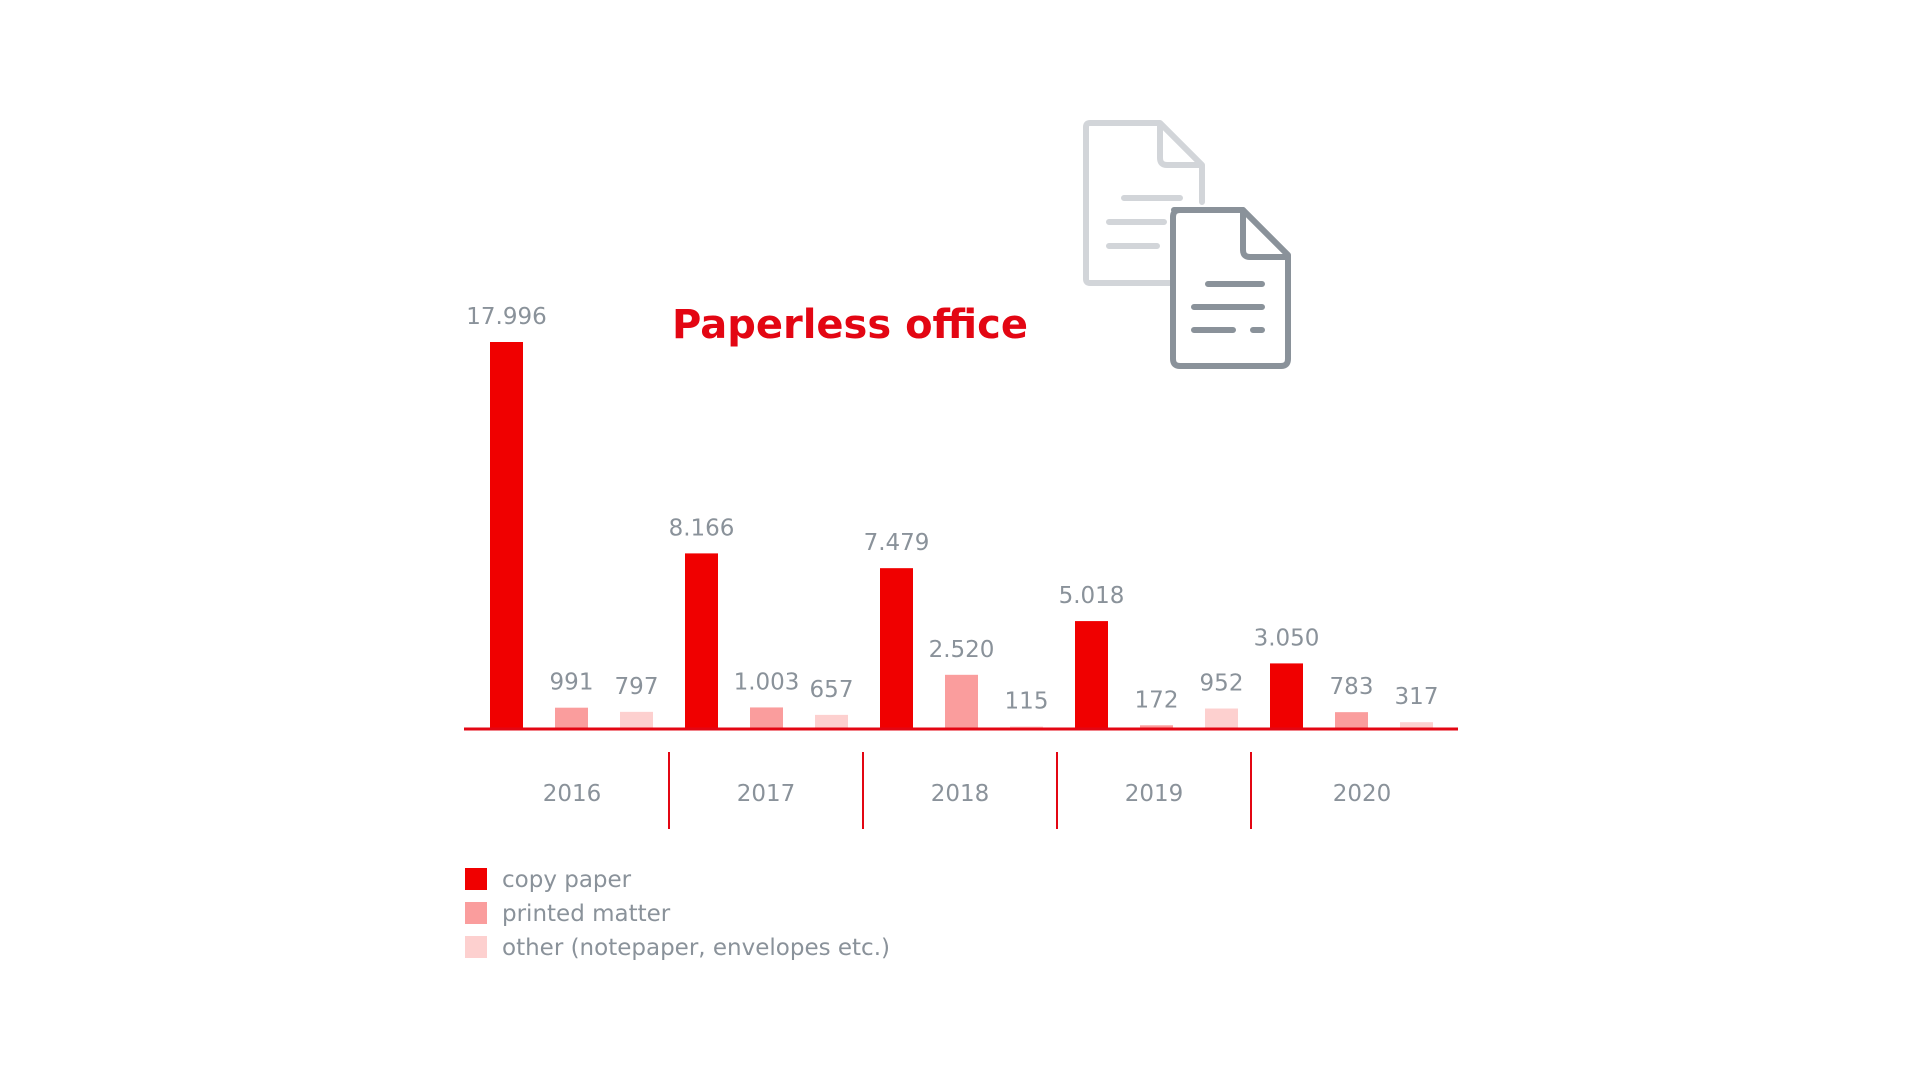  I want to click on bar-2020-copy, so click(1286, 696).